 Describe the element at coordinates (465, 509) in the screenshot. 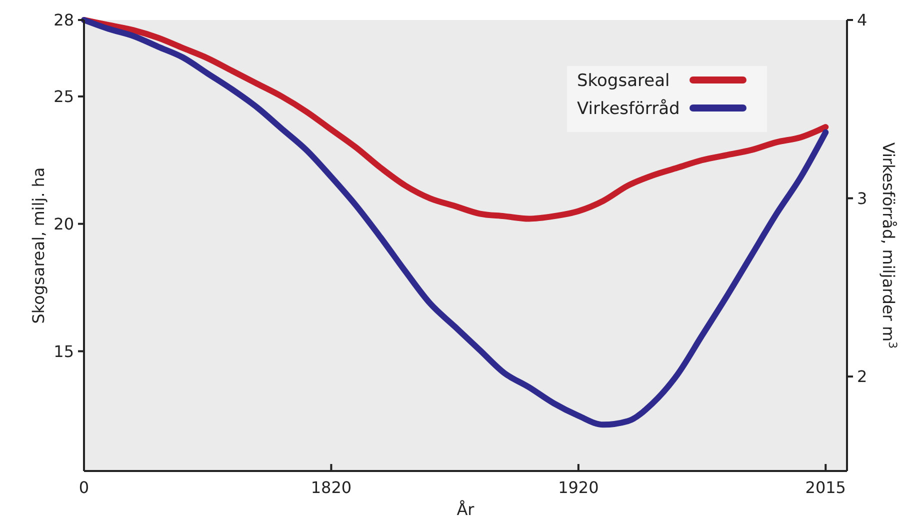

I see `x-axis-title: År` at that location.